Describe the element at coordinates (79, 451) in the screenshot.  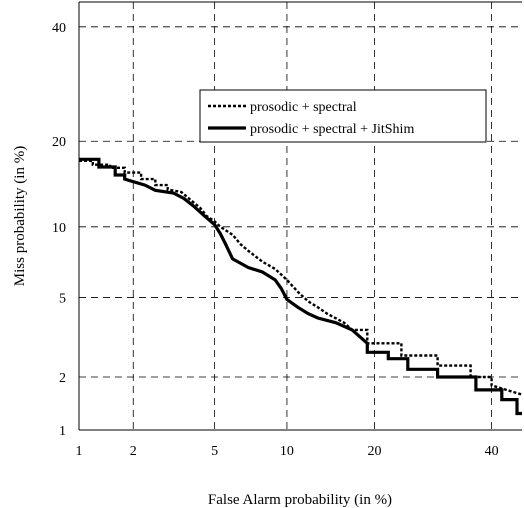
I see `x-tick-label: 1` at that location.